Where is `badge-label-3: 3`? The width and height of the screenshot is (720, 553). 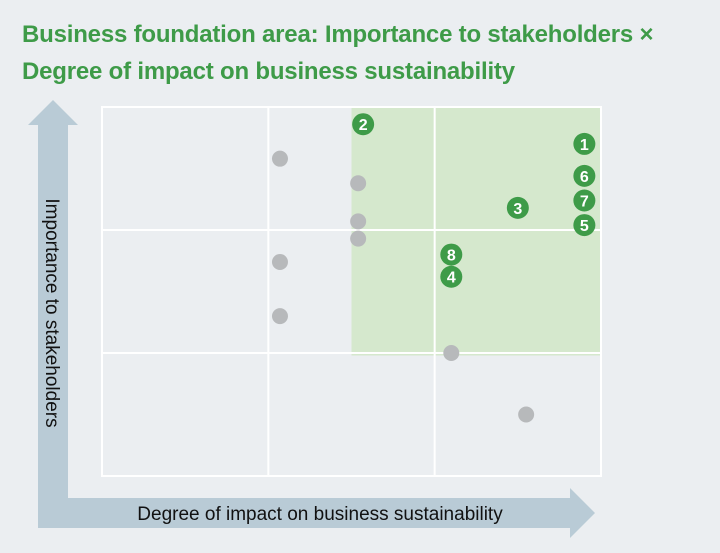
badge-label-3: 3 is located at coordinates (517, 209).